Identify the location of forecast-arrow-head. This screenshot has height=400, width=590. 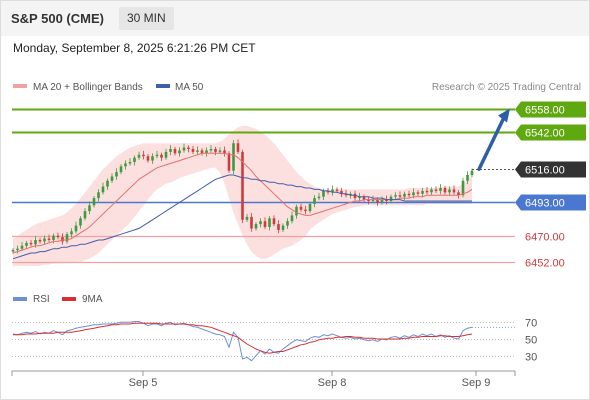
(504, 115).